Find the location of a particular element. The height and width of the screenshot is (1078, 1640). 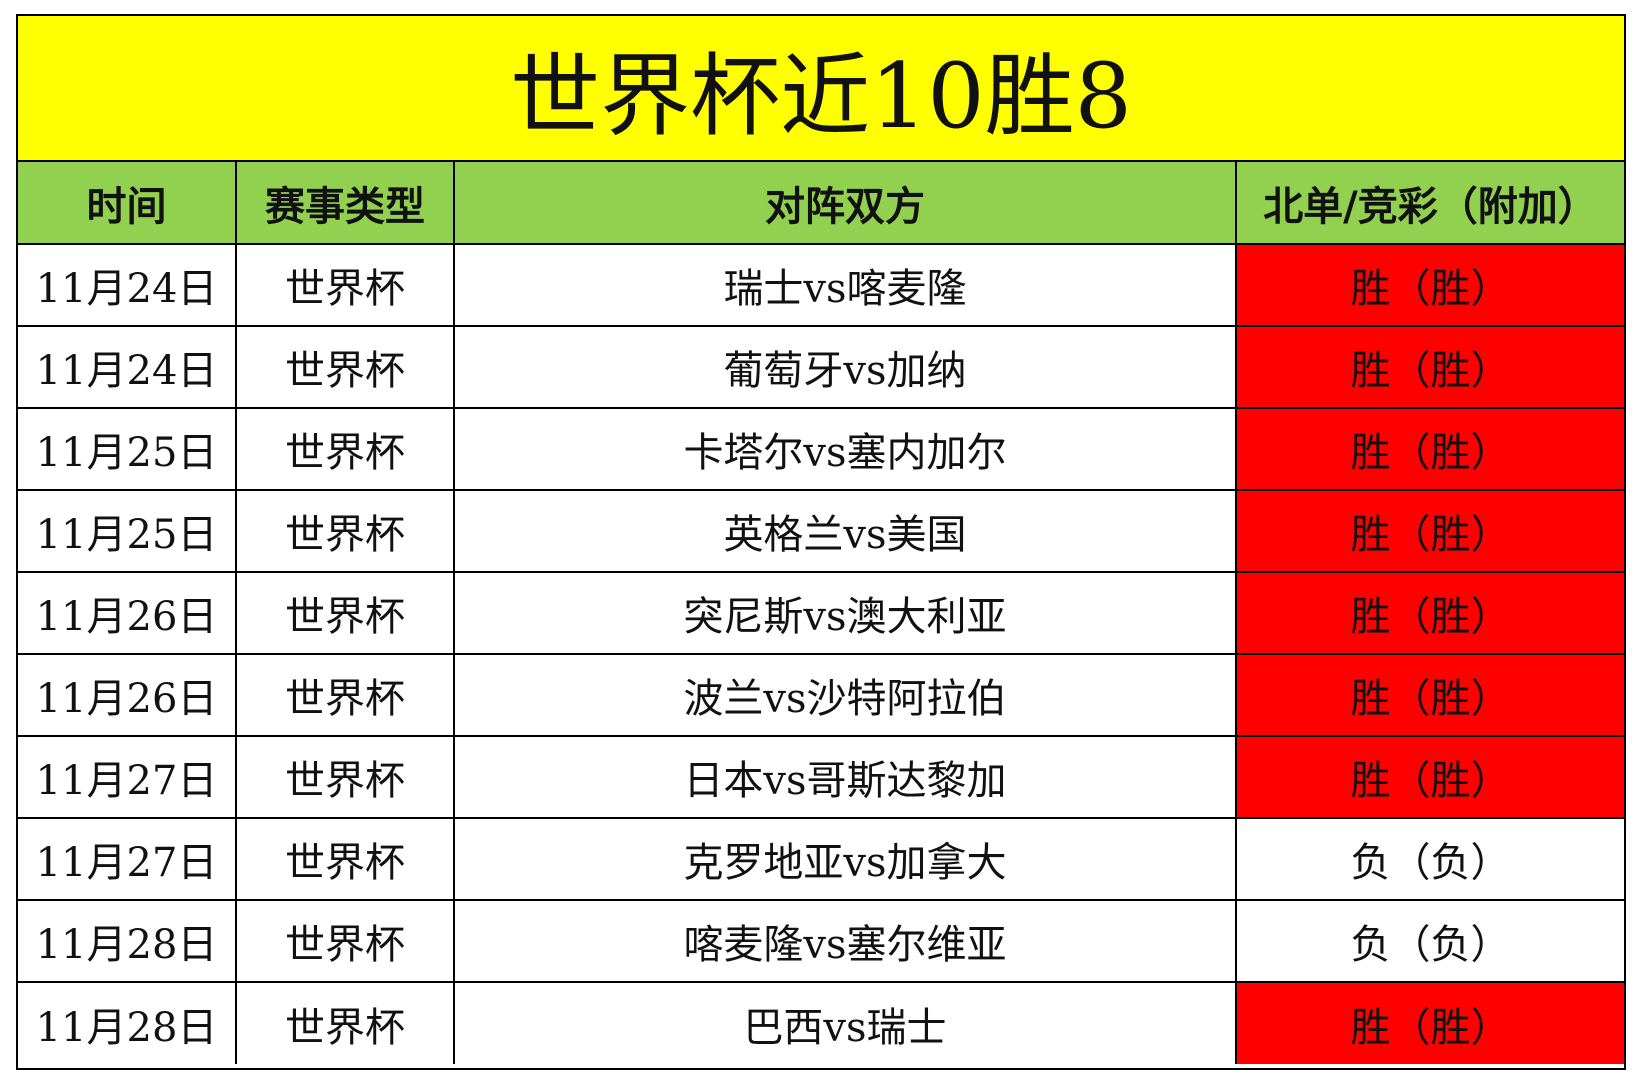

match-cell: 卡塔尔vs塞内加尔 is located at coordinates (845, 449).